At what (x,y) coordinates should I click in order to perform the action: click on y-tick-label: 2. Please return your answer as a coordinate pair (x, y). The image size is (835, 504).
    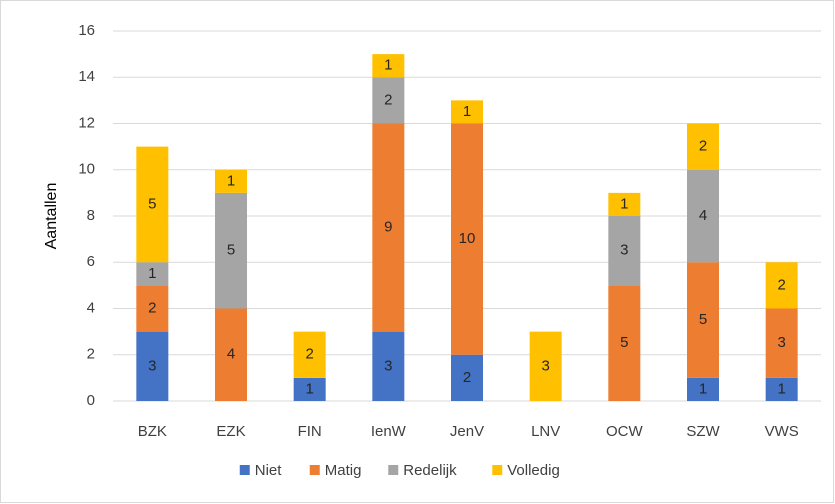
    Looking at the image, I should click on (91, 354).